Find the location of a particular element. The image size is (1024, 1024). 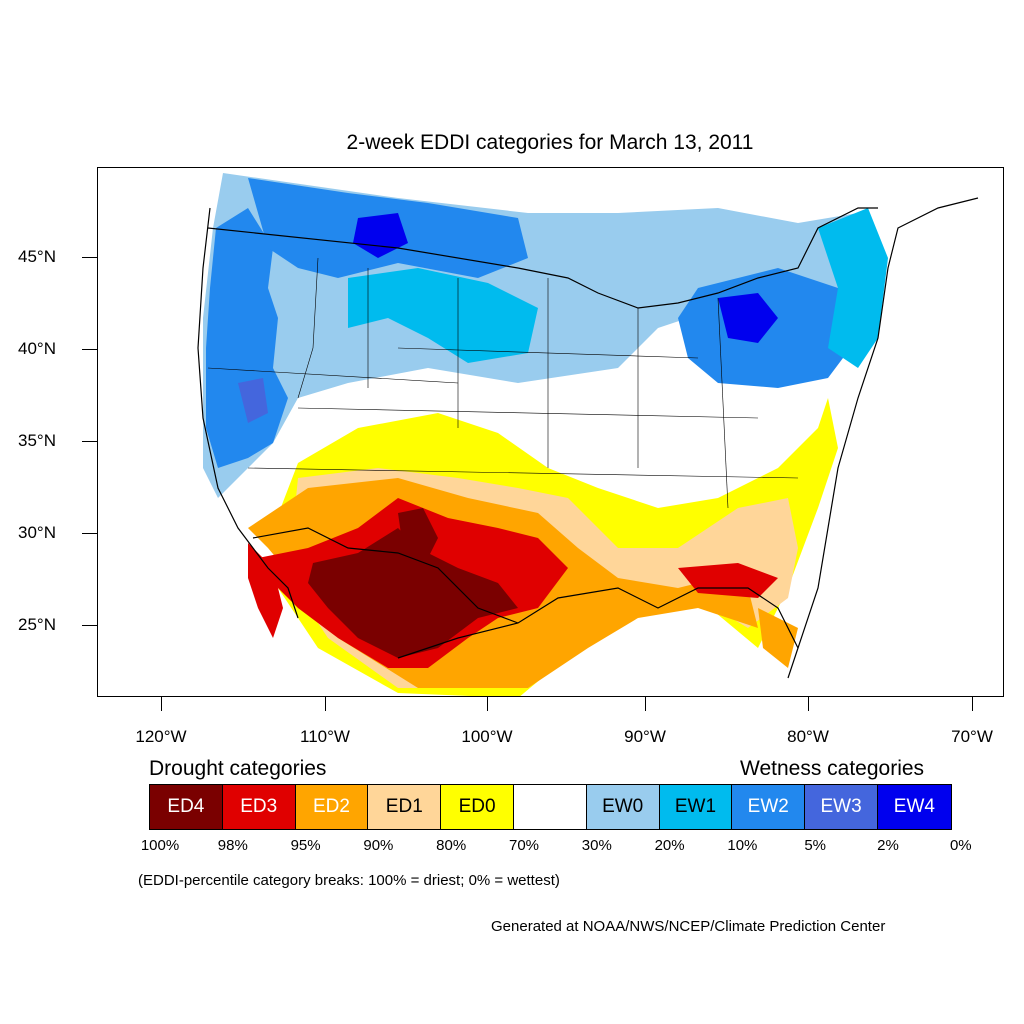

lon-label-100: 100°W is located at coordinates (487, 736).